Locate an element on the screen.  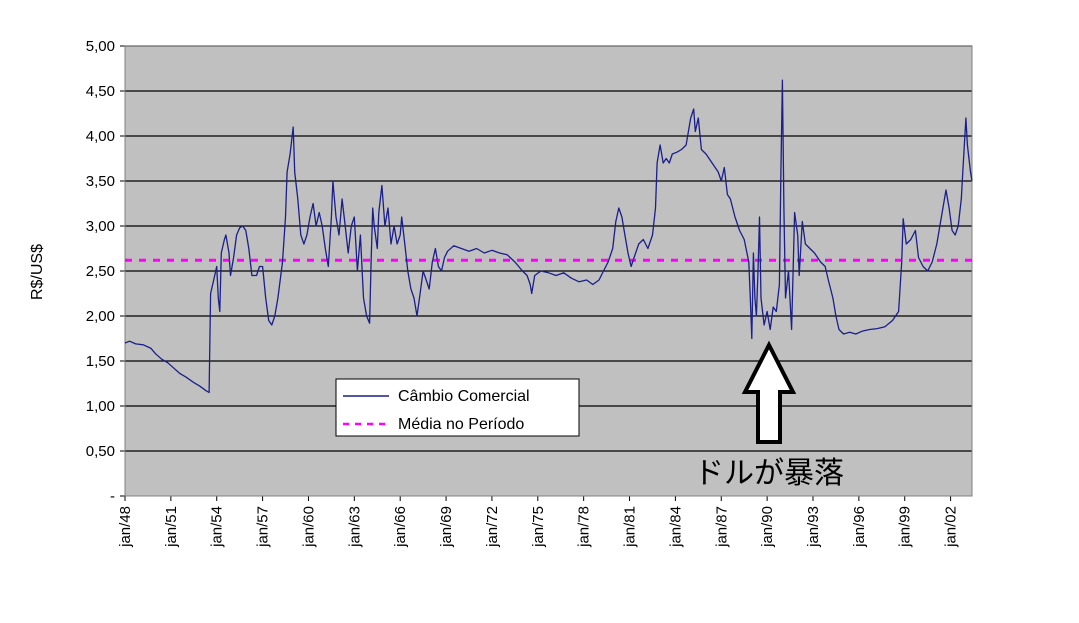
x-tick-label-4: jan/60 is located at coordinates (308, 527).